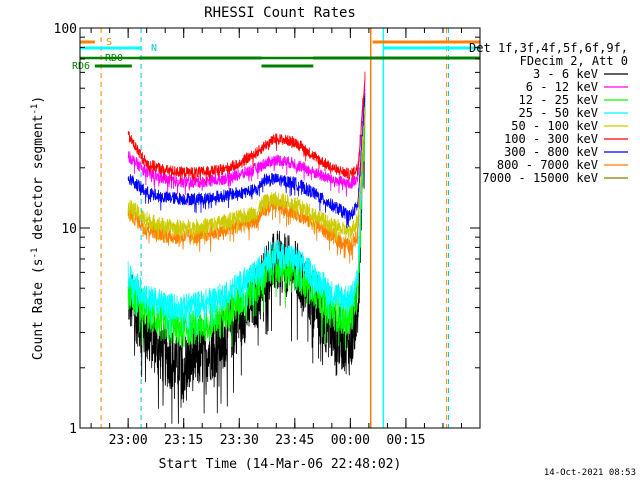  What do you see at coordinates (558, 113) in the screenshot?
I see `legend-entry-label: 25 - 50 keV` at bounding box center [558, 113].